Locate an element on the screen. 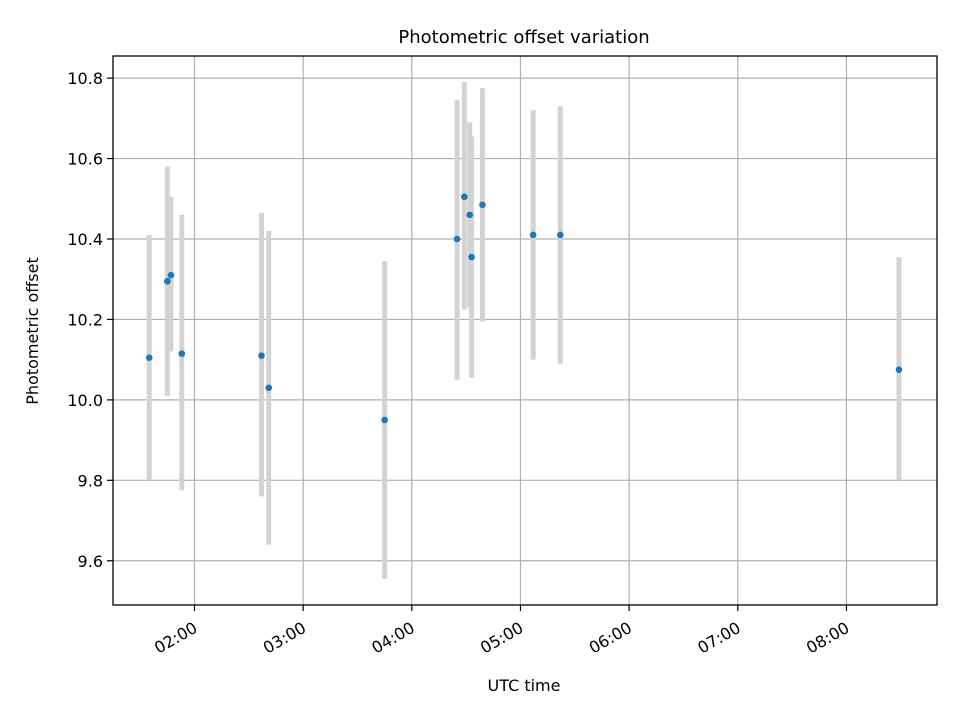 This screenshot has height=725, width=960. y-tick-label: 10.6 is located at coordinates (85, 159).